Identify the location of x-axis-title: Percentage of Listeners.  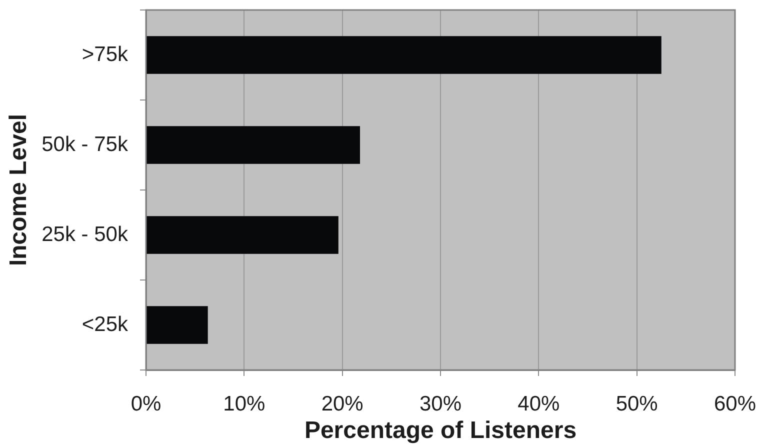
(440, 430).